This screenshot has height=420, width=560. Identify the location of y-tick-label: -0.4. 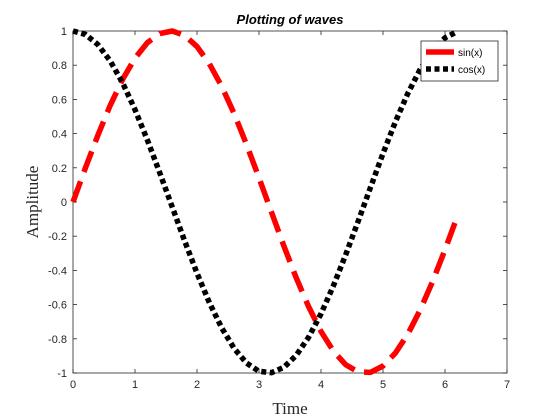
(57, 271).